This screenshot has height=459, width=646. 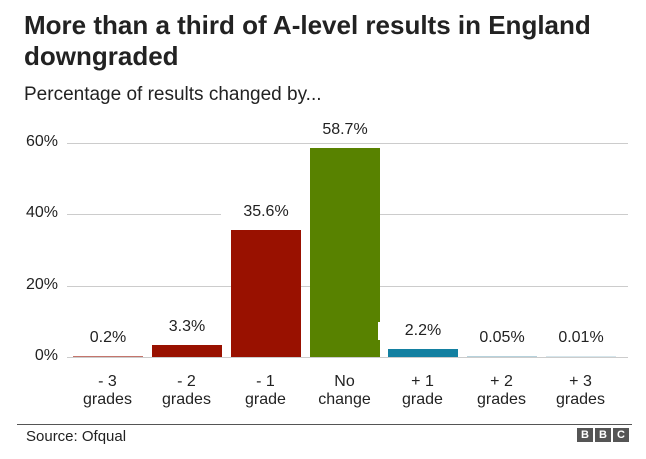 I want to click on x-tick-label-line: + 3, so click(x=580, y=381).